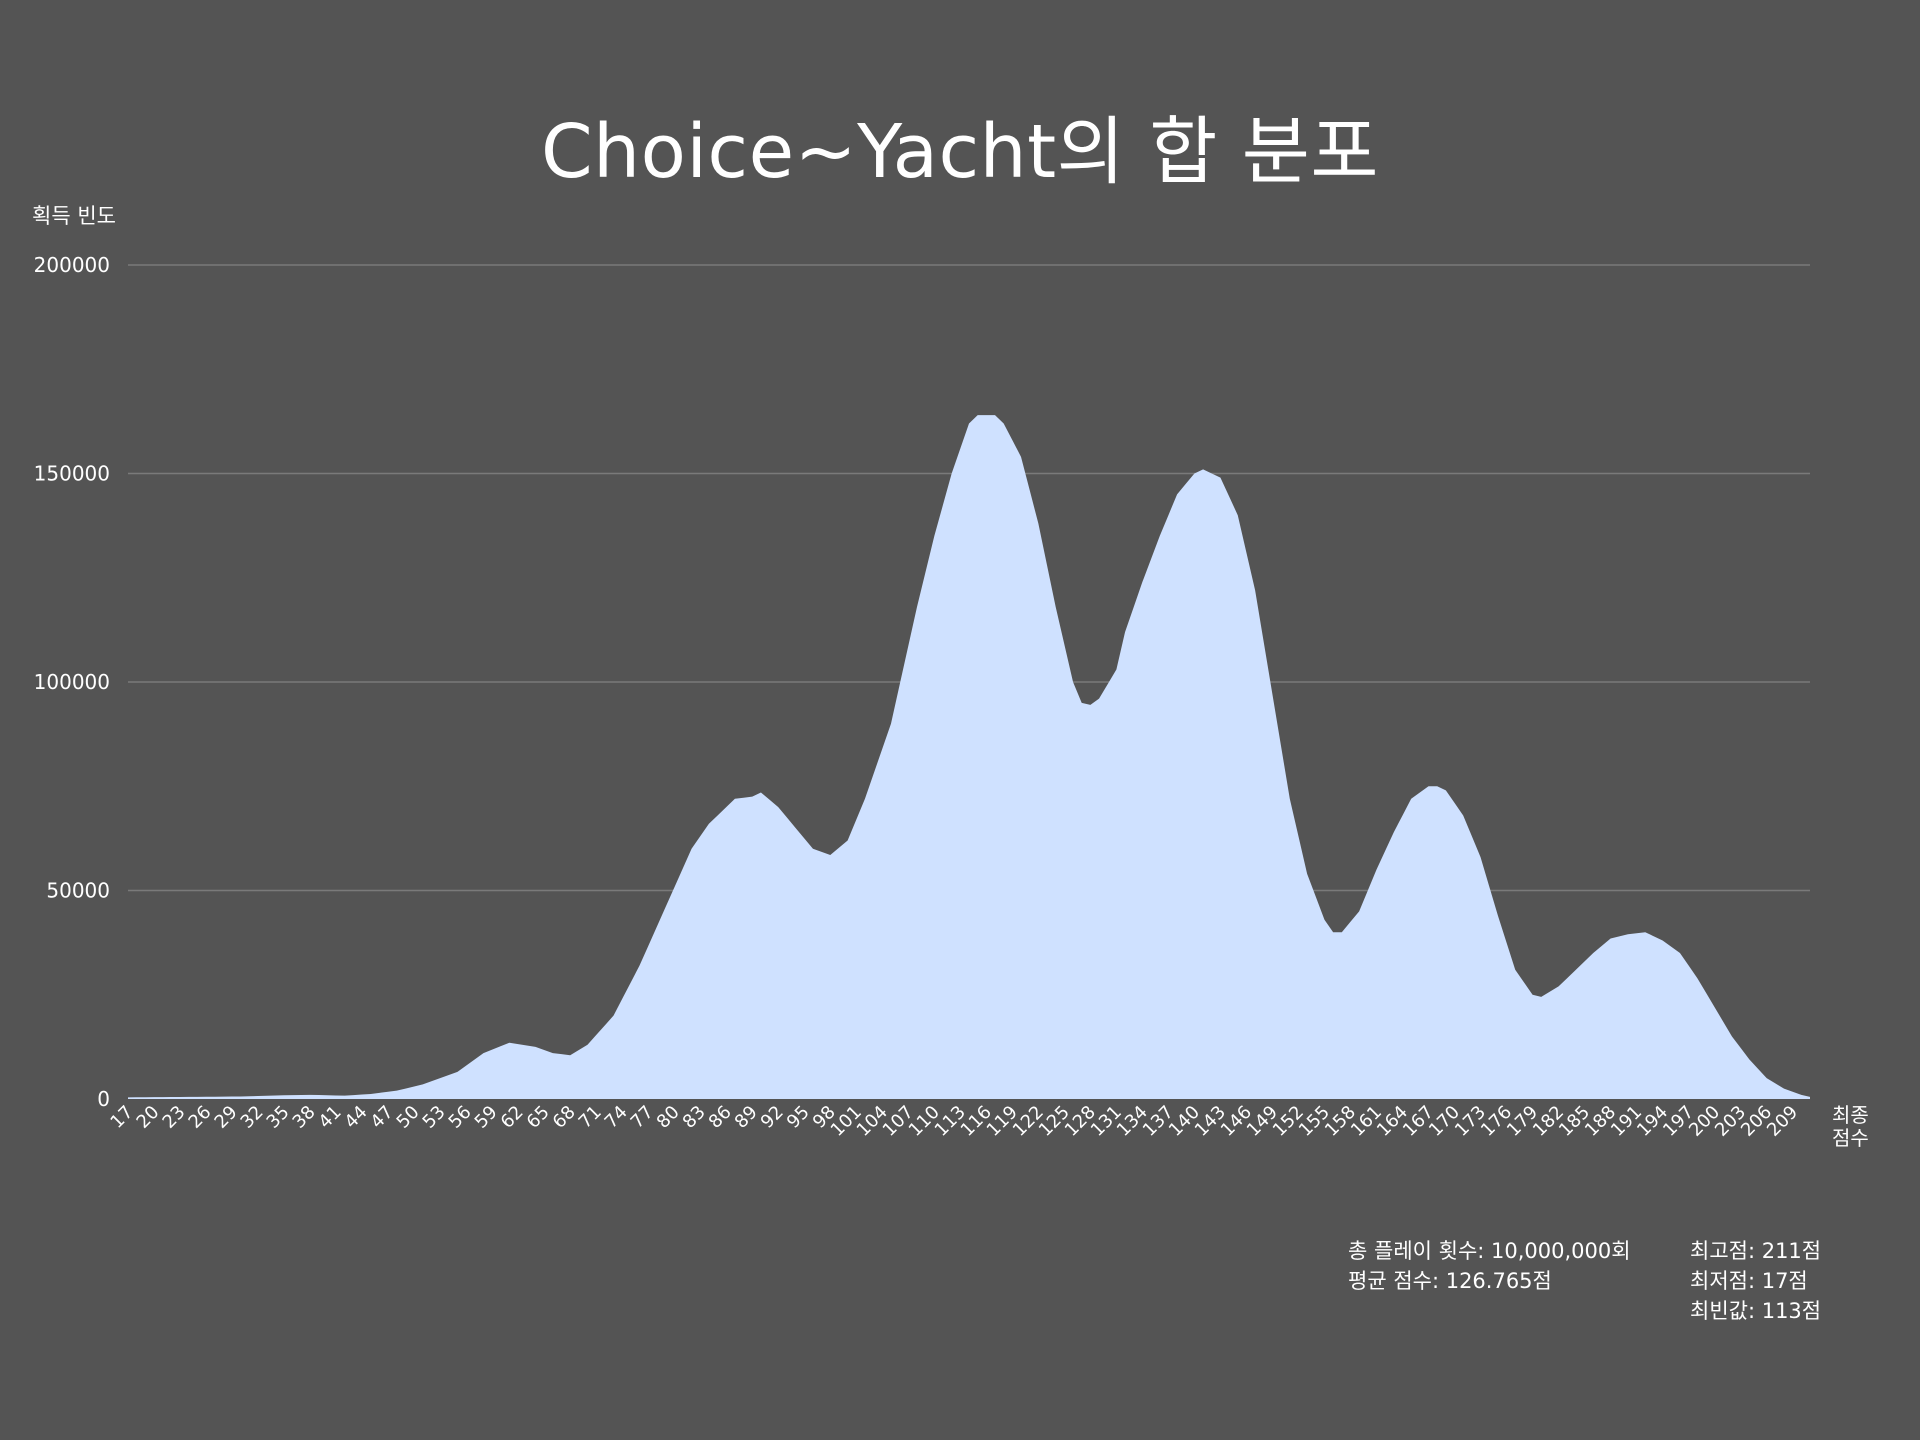 This screenshot has height=1440, width=1920. Describe the element at coordinates (1782, 1121) in the screenshot. I see `x-tick-label: 209` at that location.